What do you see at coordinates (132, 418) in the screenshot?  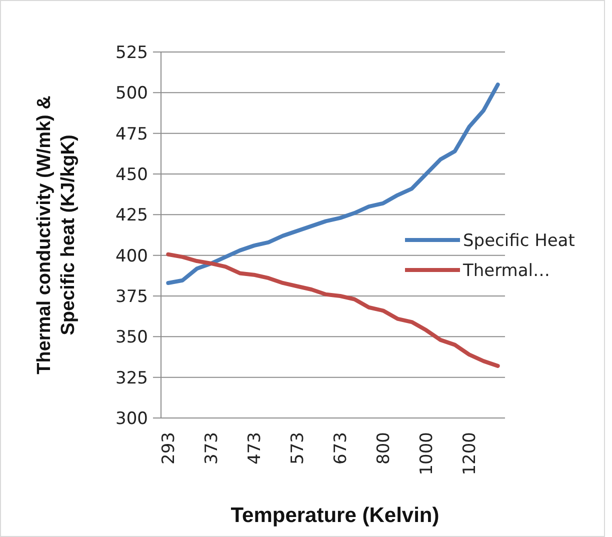 I see `y-tick-label: 300` at bounding box center [132, 418].